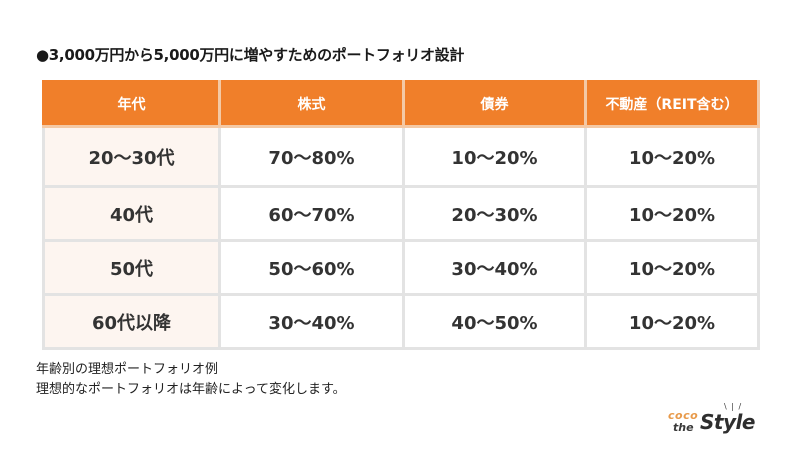  Describe the element at coordinates (131, 156) in the screenshot. I see `cell-age: 20〜30代` at that location.